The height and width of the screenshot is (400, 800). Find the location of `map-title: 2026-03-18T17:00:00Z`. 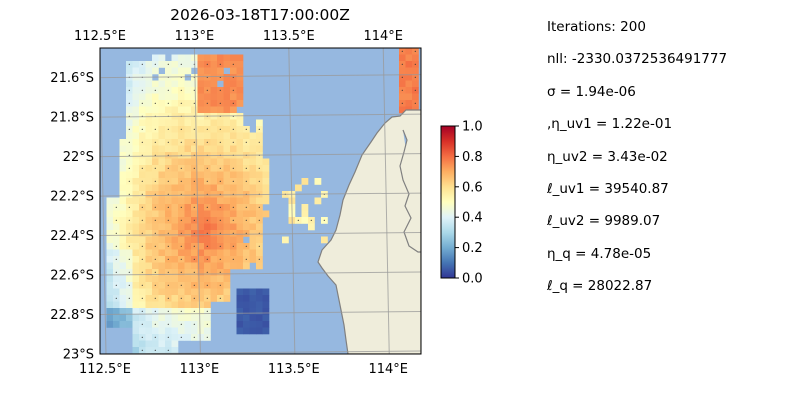

map-title: 2026-03-18T17:00:00Z is located at coordinates (260, 15).